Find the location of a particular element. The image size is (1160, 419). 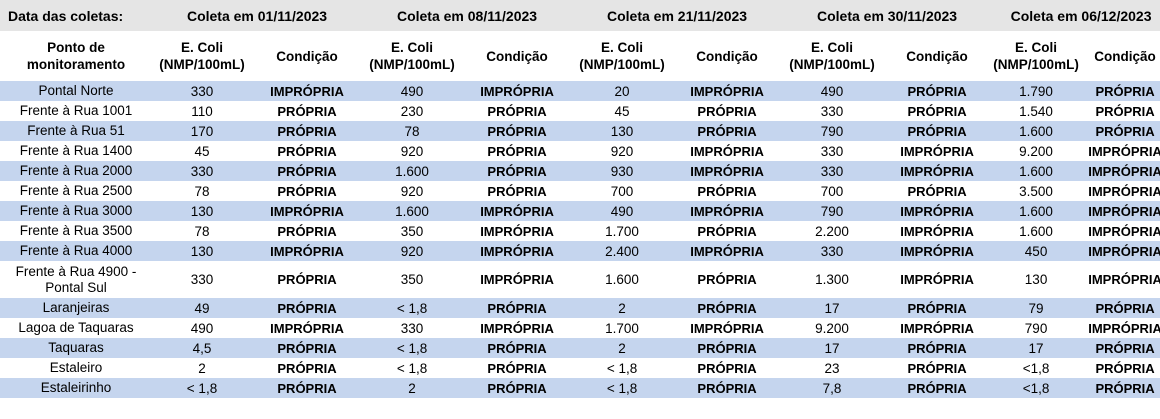

collection-date-1: Coleta em 01/11/2023 is located at coordinates (257, 15).